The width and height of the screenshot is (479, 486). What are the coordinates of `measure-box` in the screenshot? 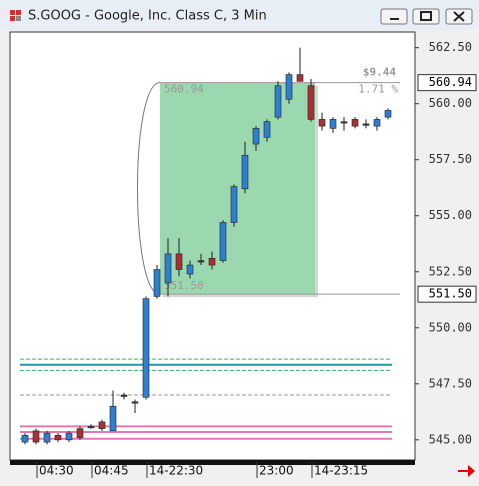 It's located at (237, 188).